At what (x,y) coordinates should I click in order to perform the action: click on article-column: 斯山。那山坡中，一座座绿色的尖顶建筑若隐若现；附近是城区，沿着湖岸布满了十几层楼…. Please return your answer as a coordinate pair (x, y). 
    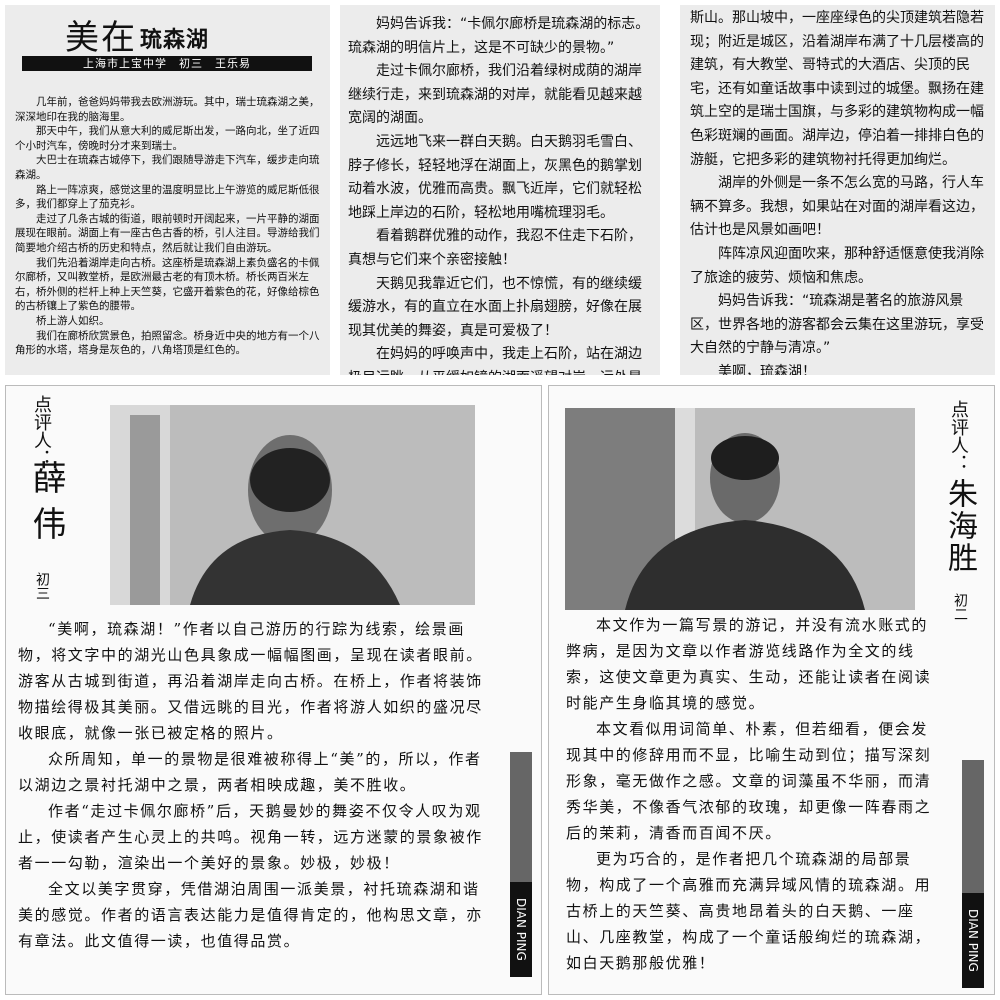
    Looking at the image, I should click on (837, 190).